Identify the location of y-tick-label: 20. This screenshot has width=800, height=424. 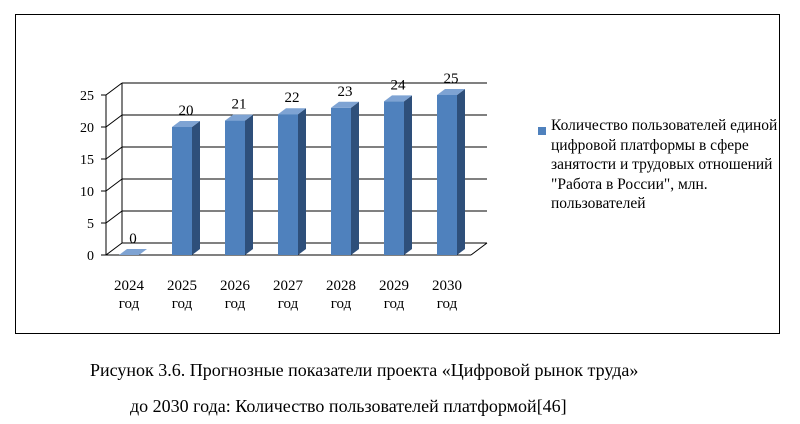
(87, 128).